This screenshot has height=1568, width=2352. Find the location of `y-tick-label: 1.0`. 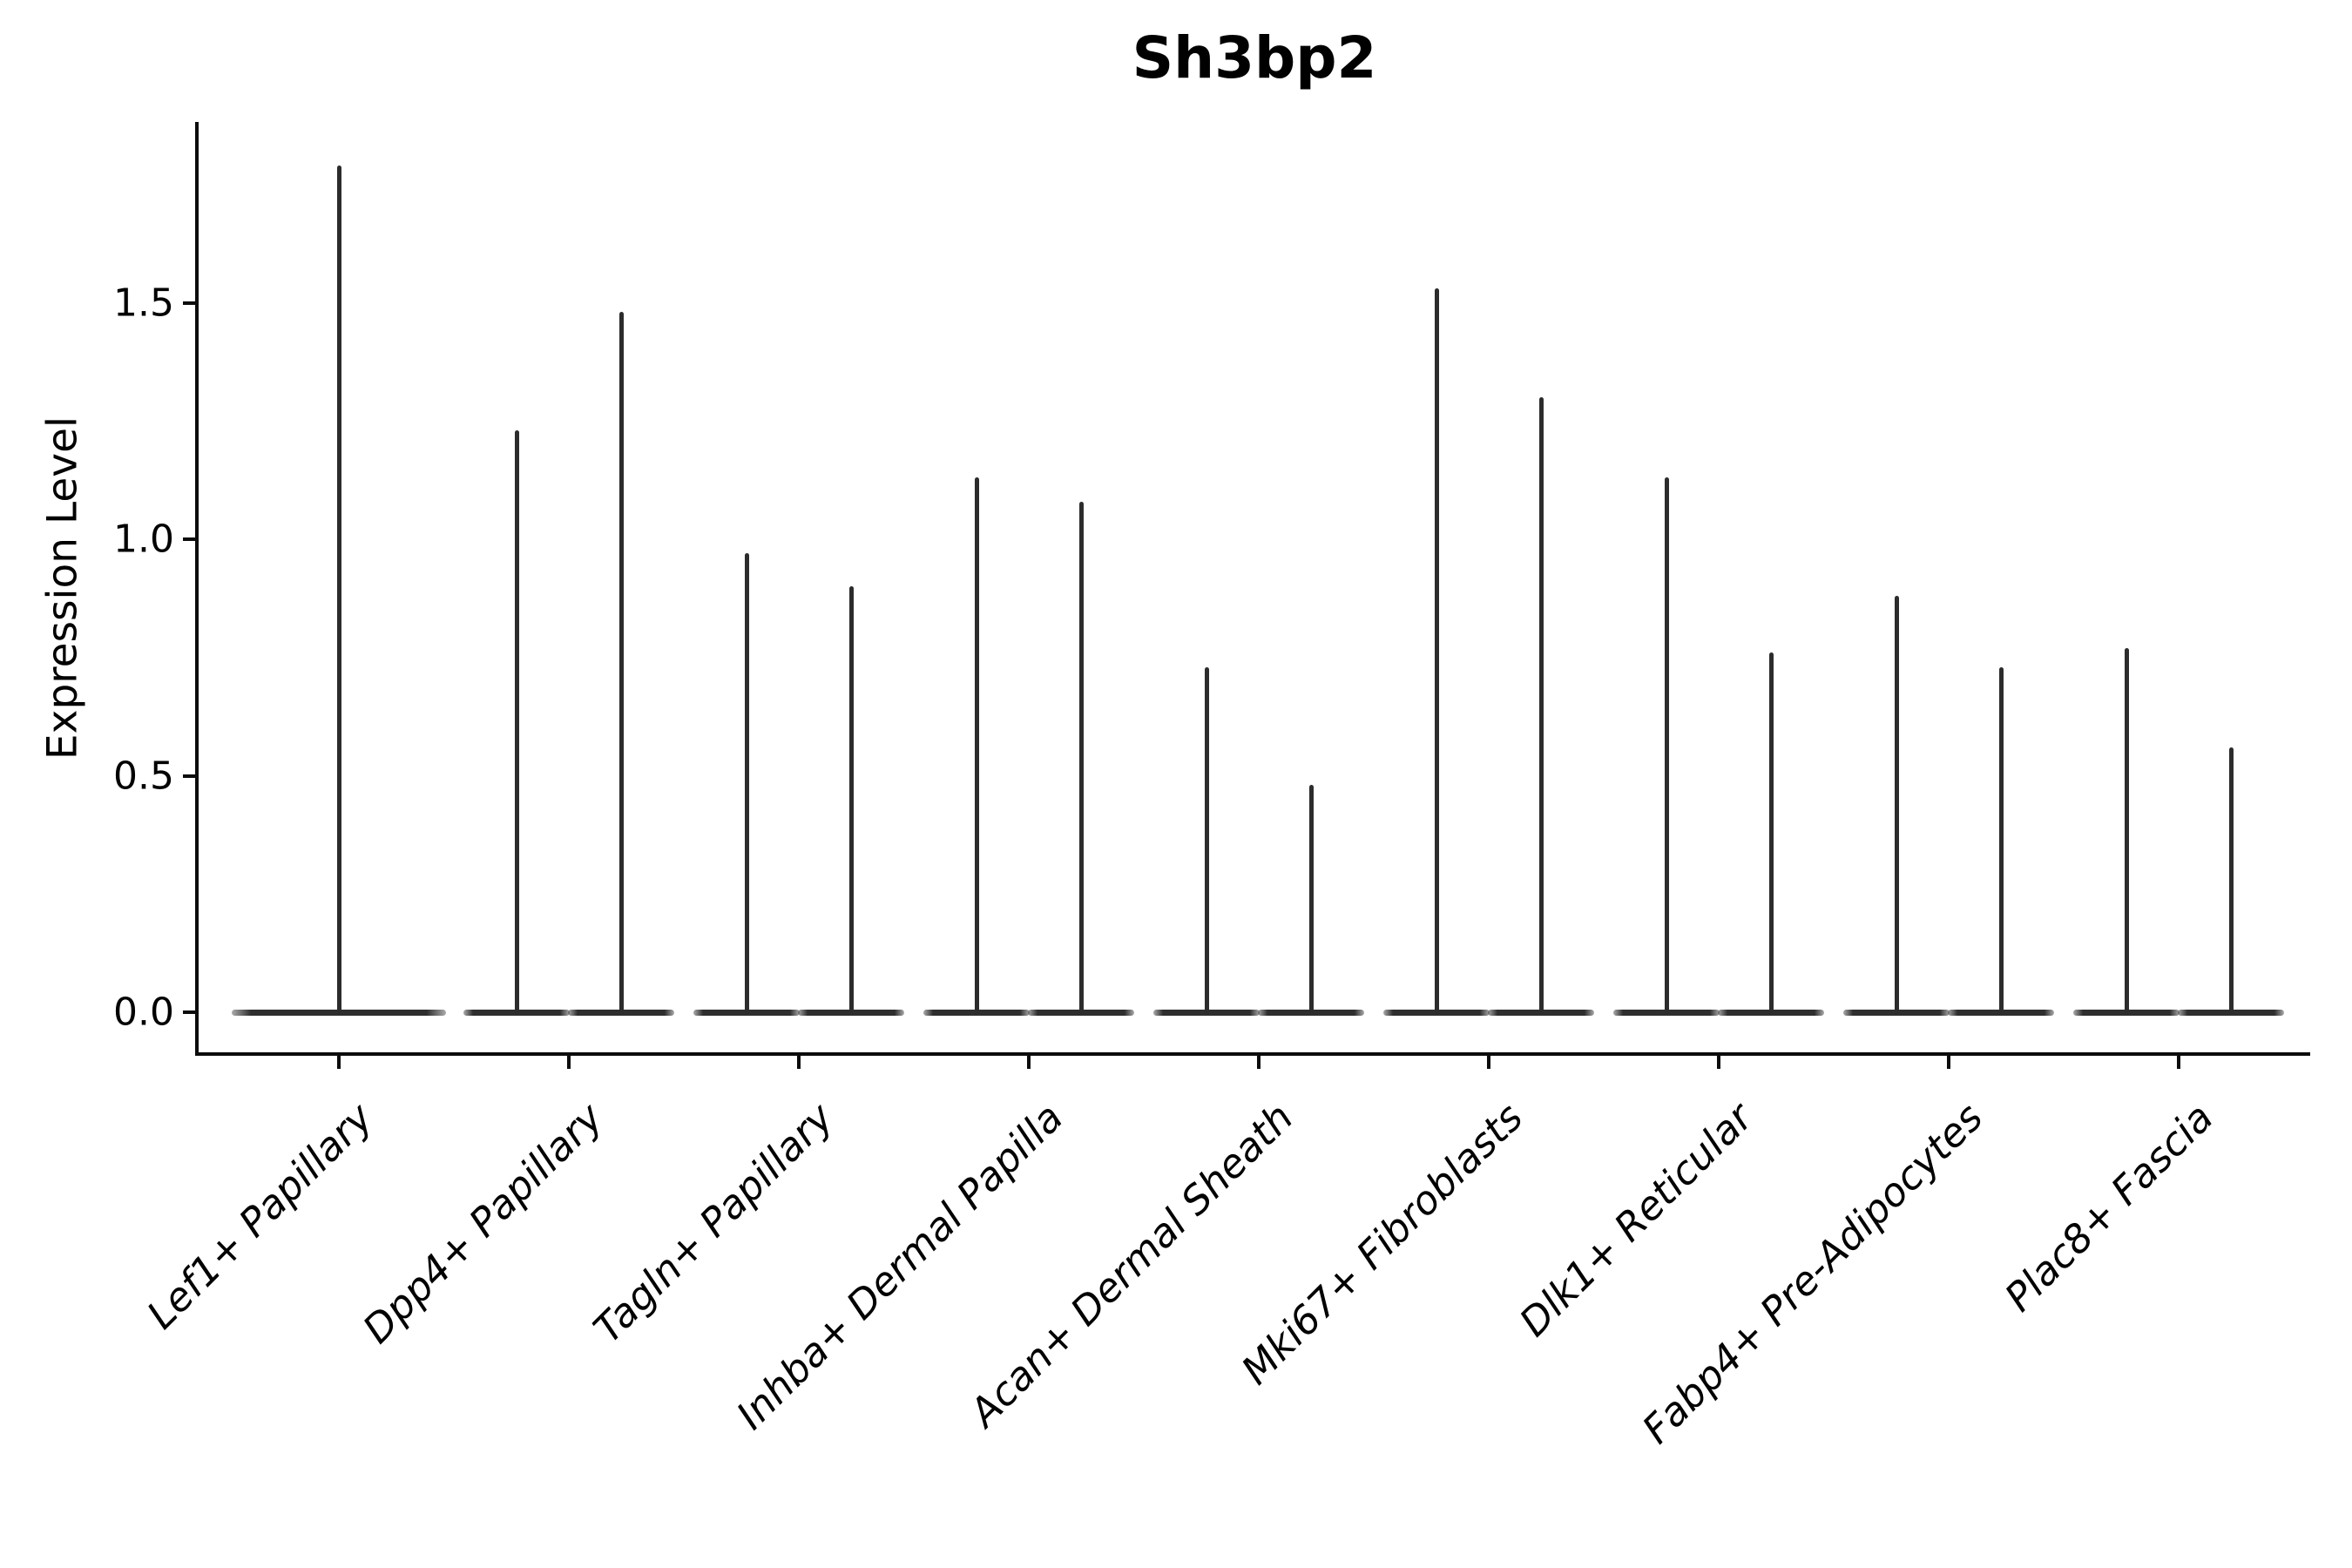

y-tick-label: 1.0 is located at coordinates (143, 539).